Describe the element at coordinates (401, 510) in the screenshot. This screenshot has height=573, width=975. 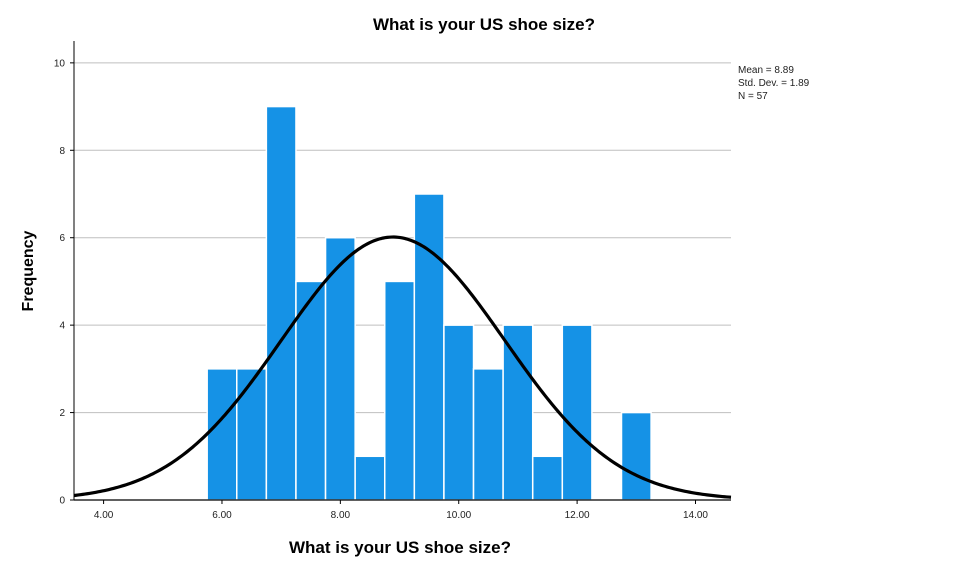
I see `x-tick-labels: 4.00 6.00 8.00 10.00 12.00 14.00` at that location.